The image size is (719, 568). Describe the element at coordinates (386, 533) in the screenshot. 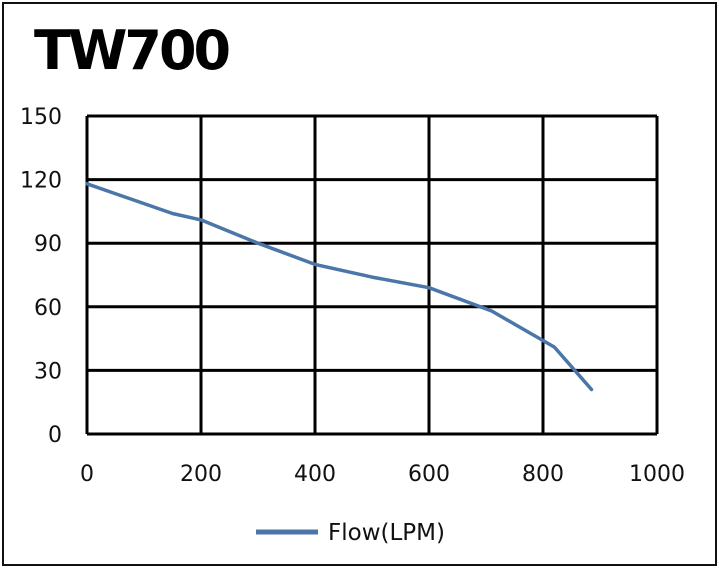

I see `legend-label-0: Flow(LPM)` at that location.